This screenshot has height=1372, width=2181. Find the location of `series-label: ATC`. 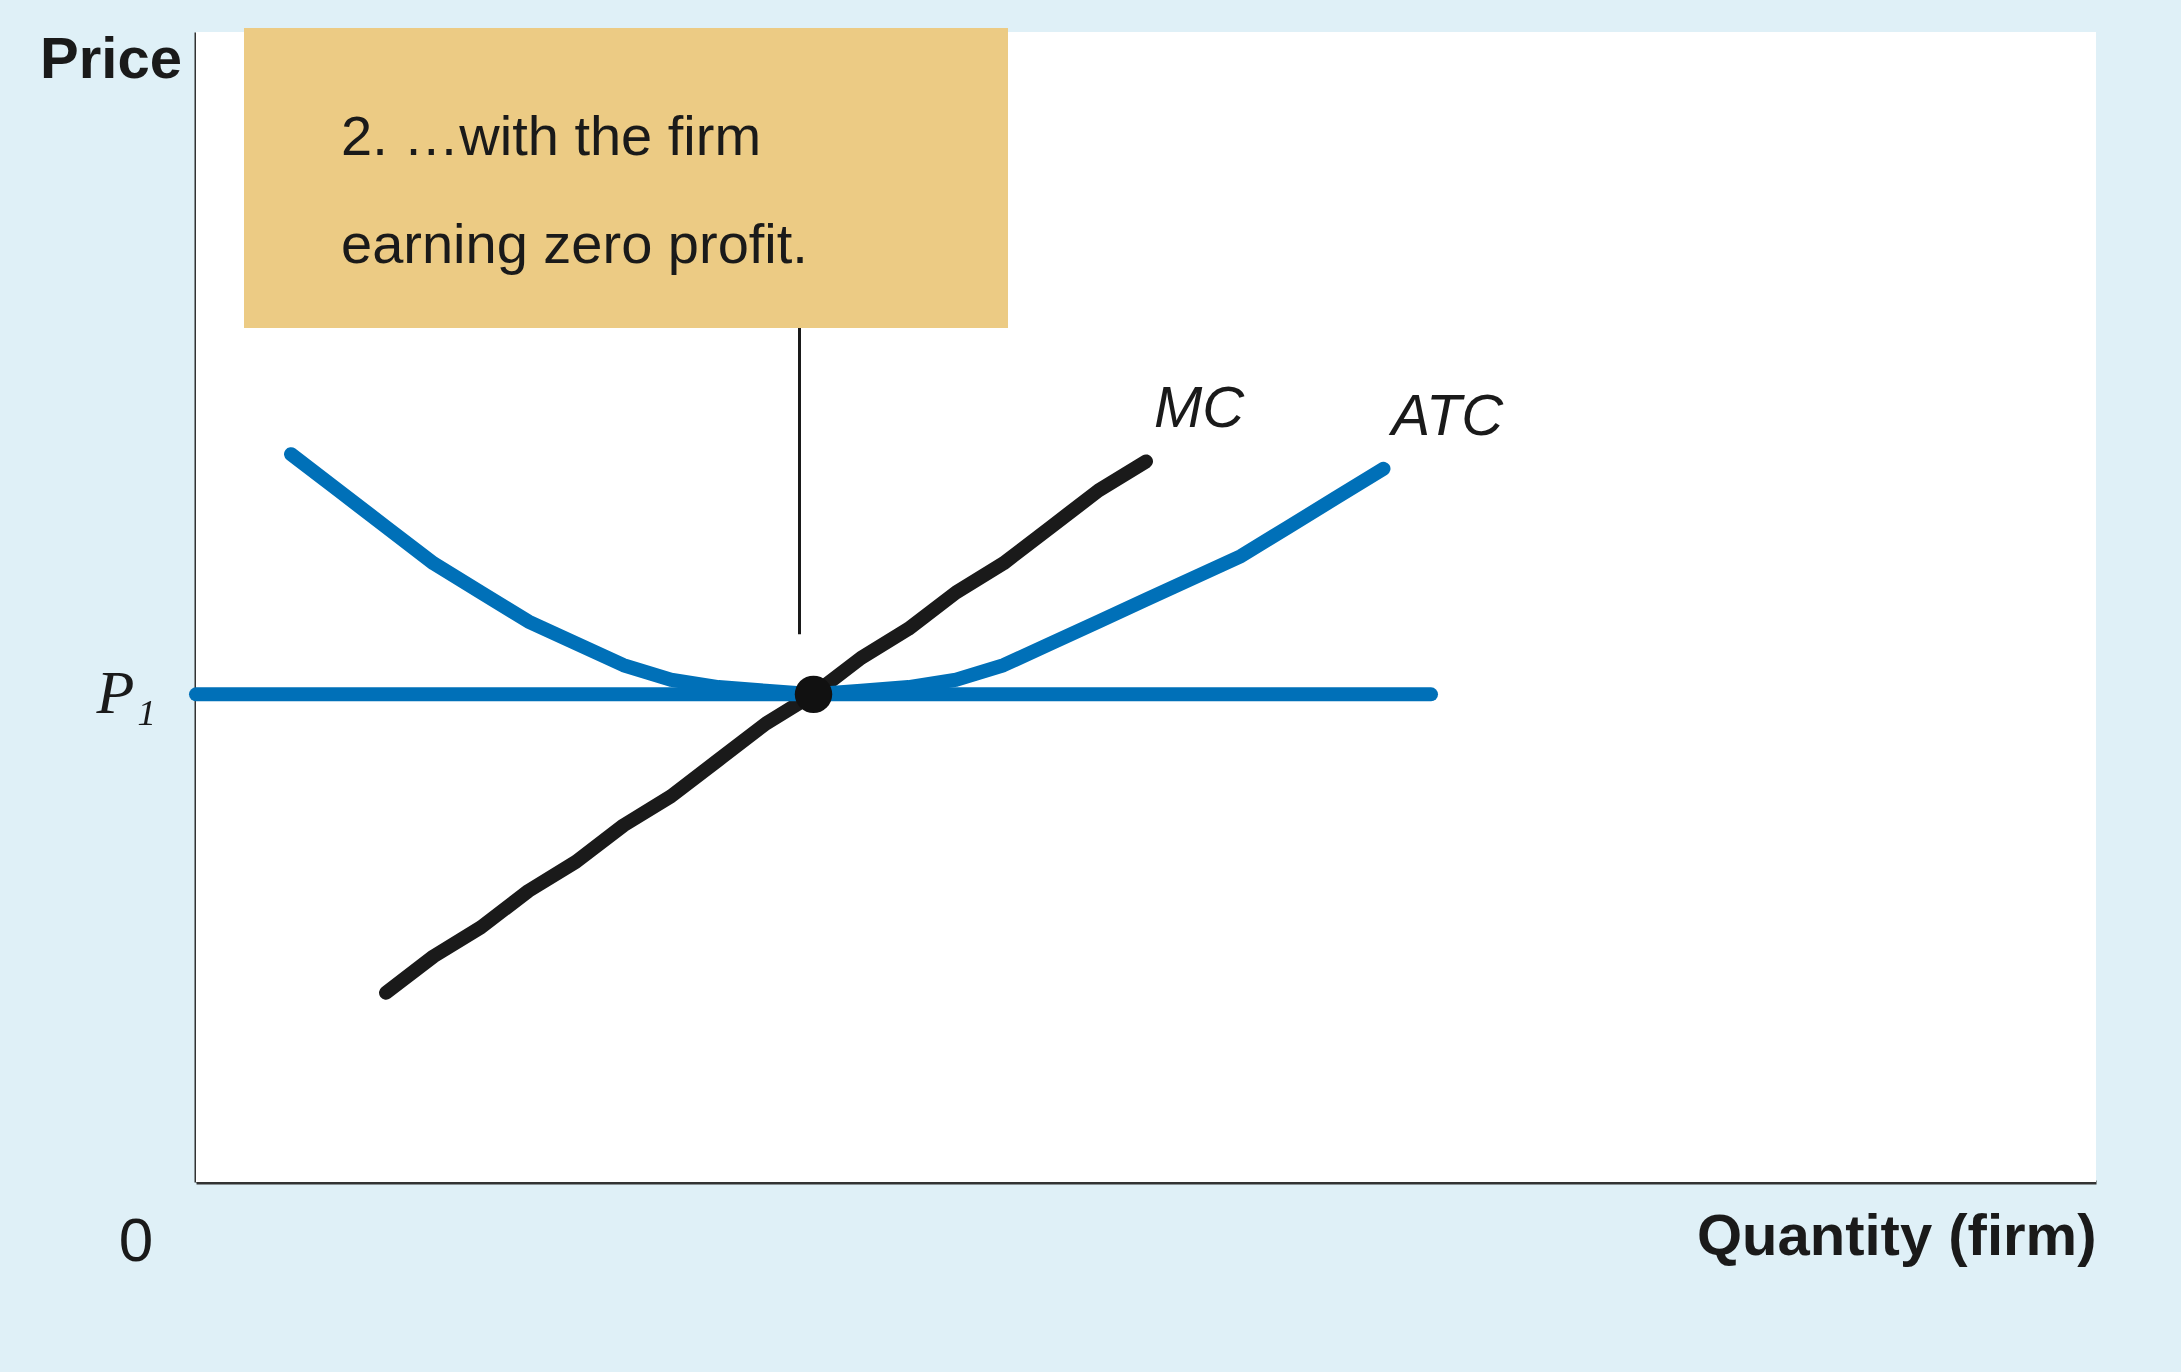

series-label: ATC is located at coordinates (1446, 414).